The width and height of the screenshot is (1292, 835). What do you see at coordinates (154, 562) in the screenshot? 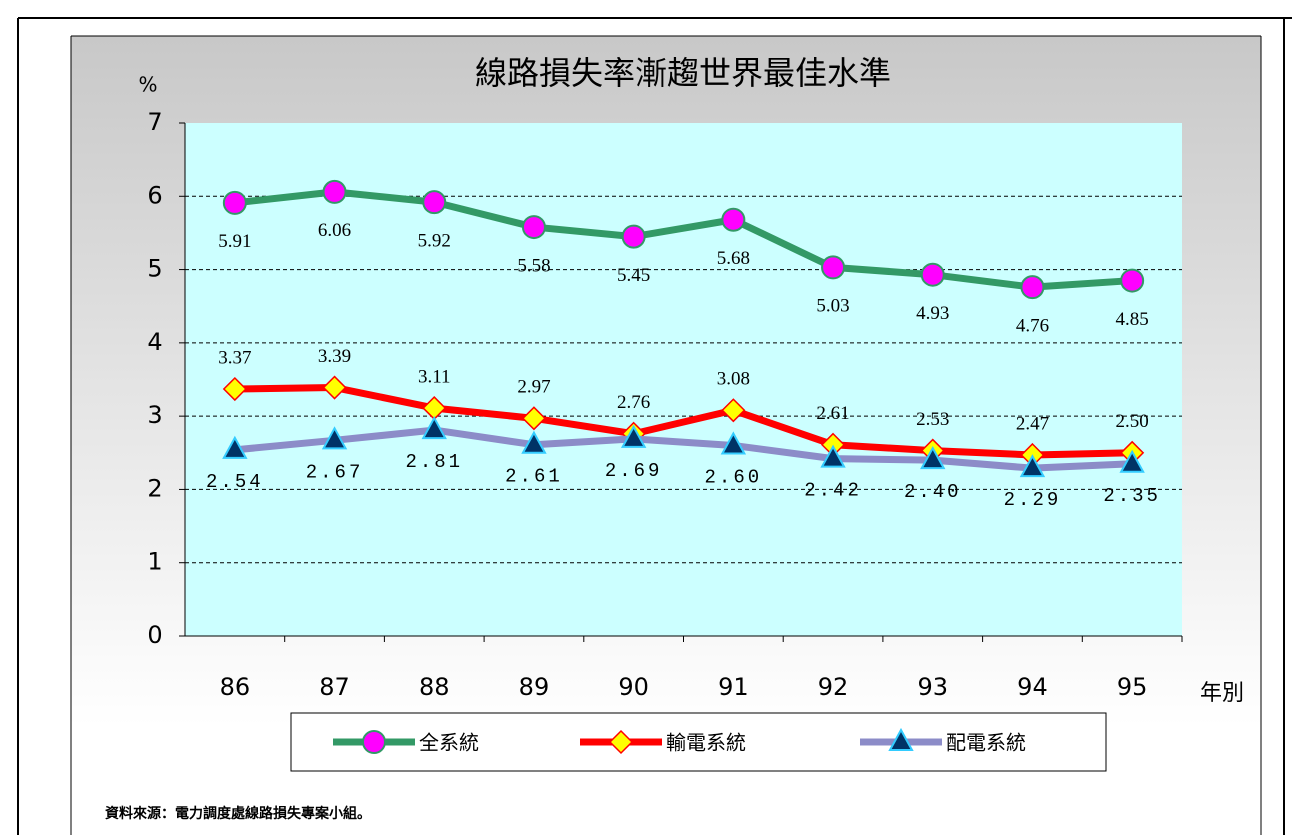
I see `y-tick-label: 1` at bounding box center [154, 562].